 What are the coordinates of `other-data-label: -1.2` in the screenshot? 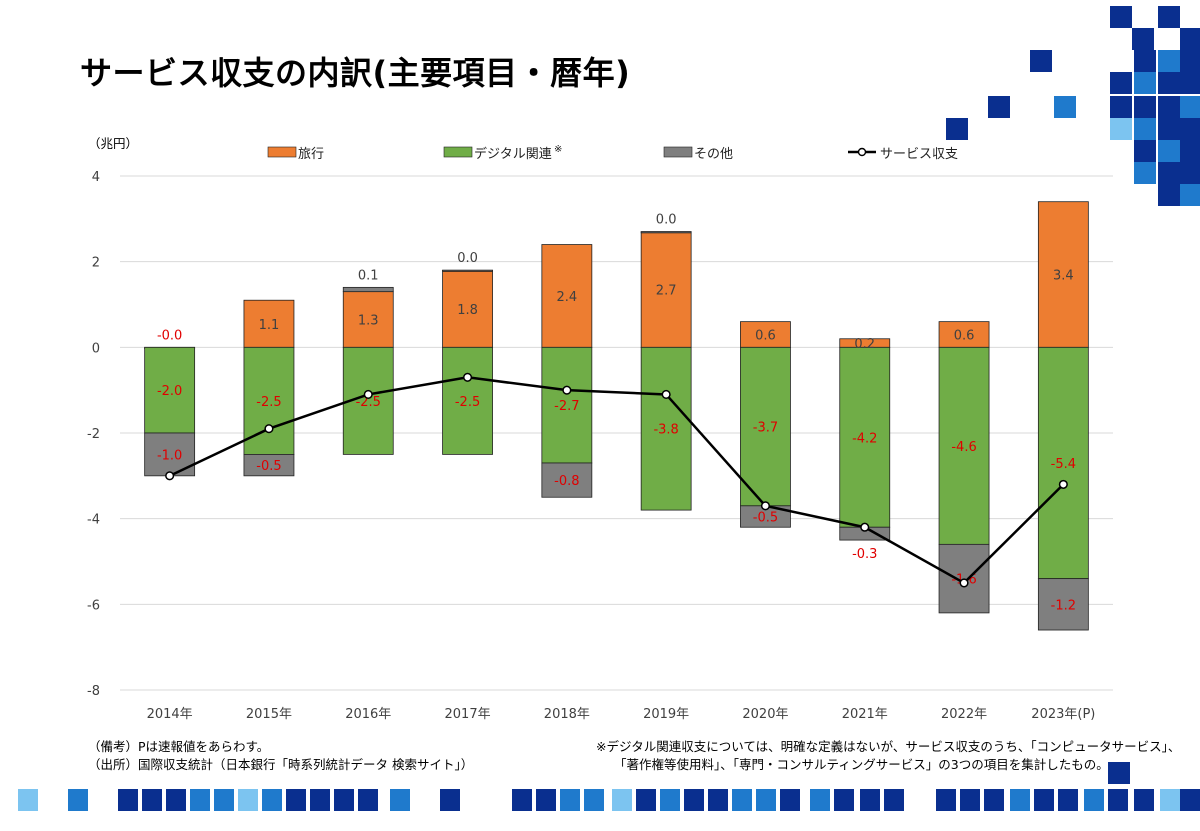 It's located at (1063, 605).